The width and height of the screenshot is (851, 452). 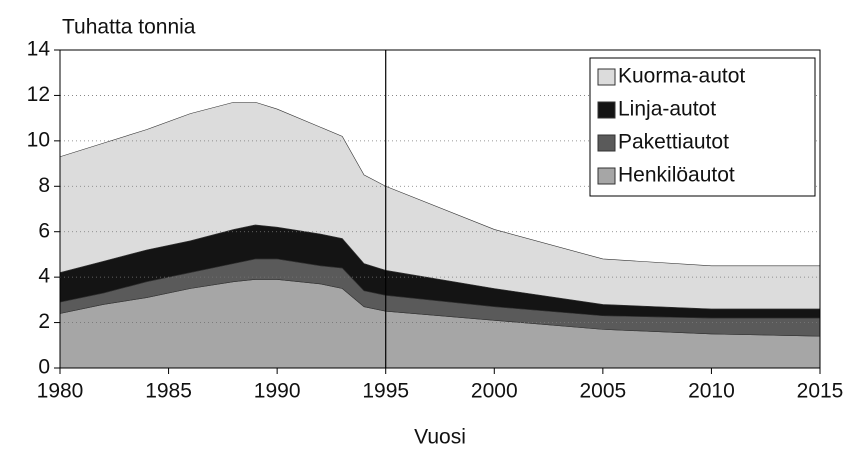 What do you see at coordinates (440, 437) in the screenshot?
I see `x-axis-label: Vuosi` at bounding box center [440, 437].